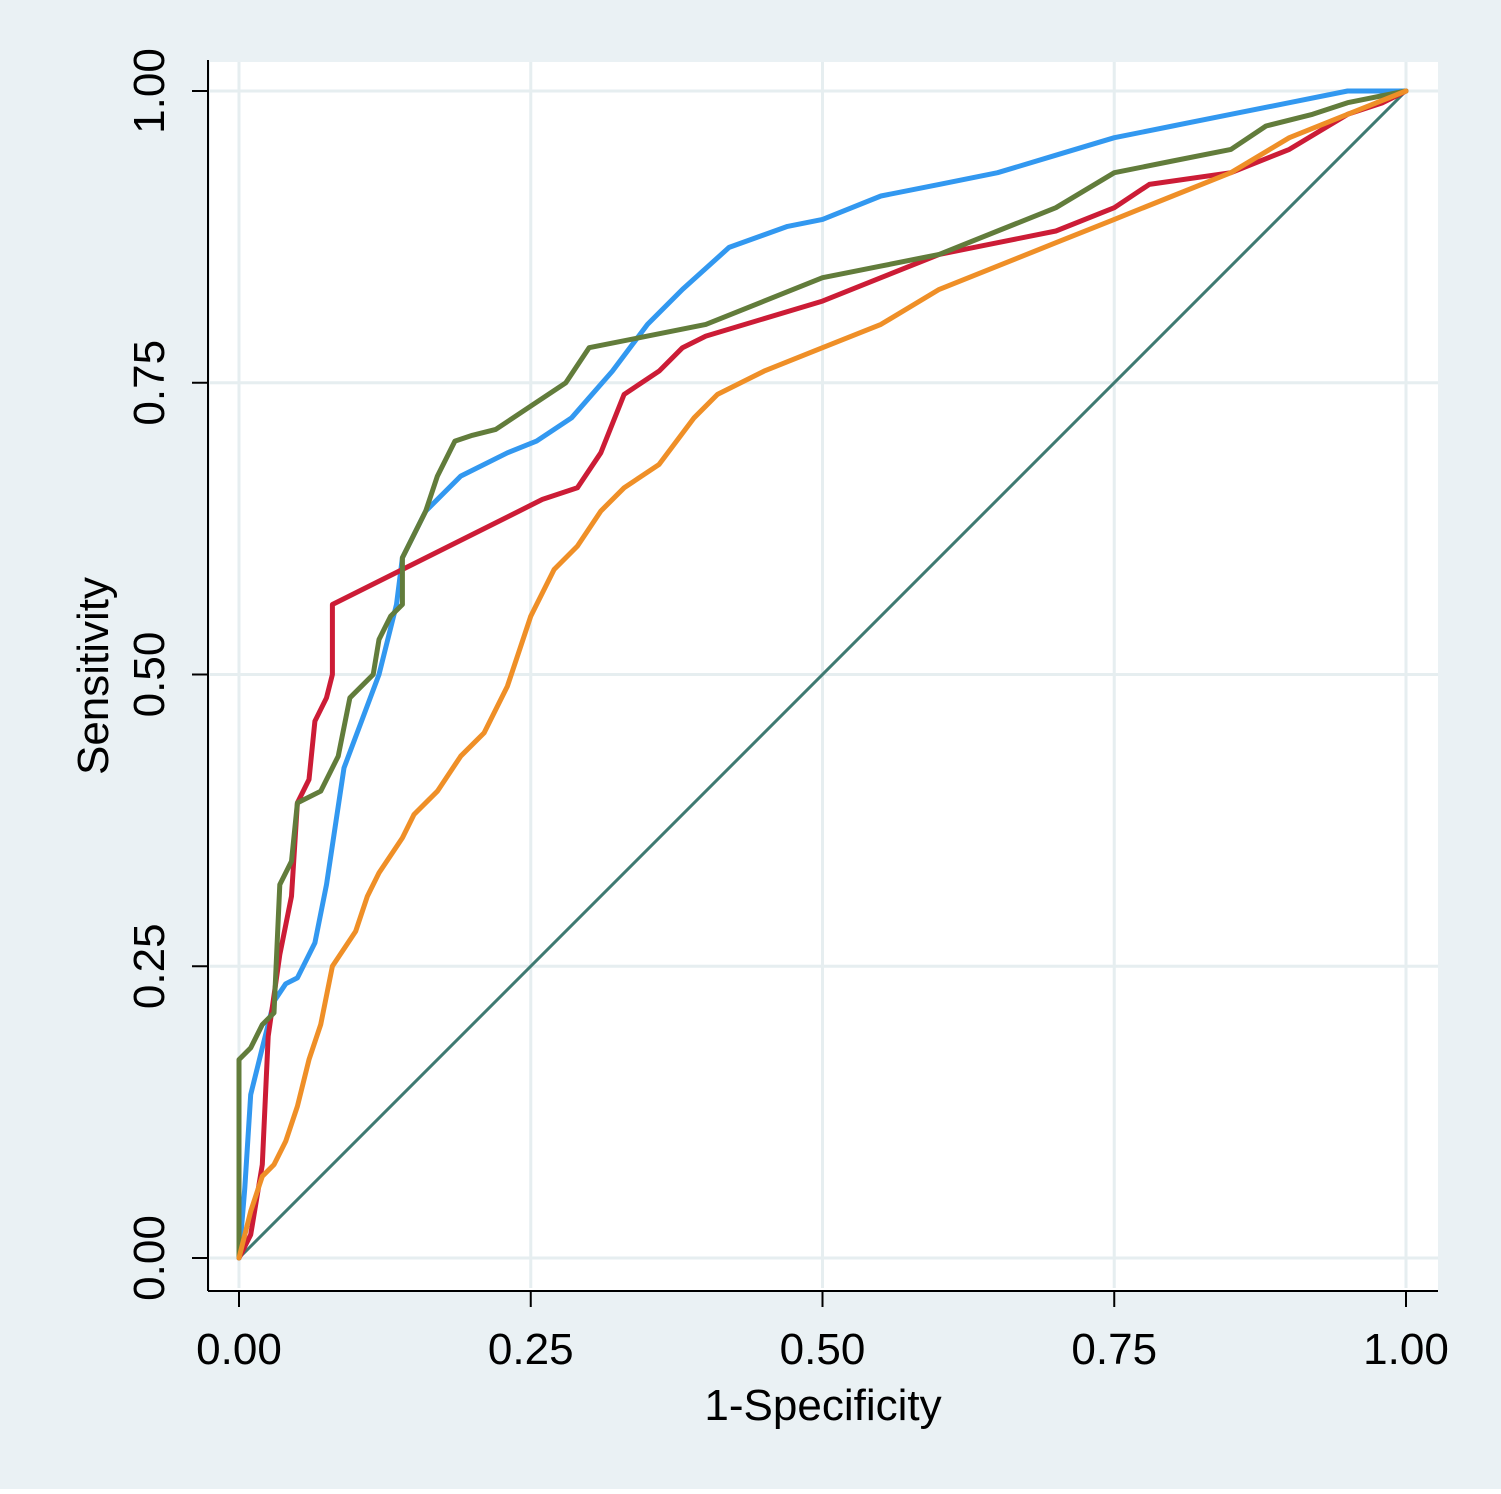  I want to click on x-tick-label-4: 1.00, so click(1406, 1349).